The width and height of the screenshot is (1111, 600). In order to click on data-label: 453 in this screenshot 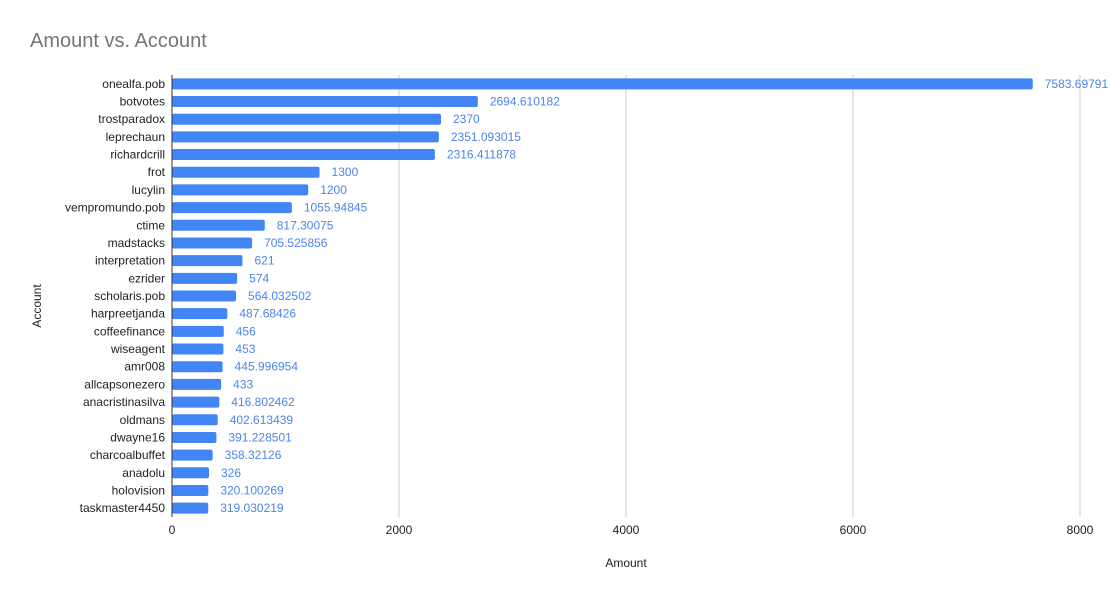, I will do `click(245, 349)`.